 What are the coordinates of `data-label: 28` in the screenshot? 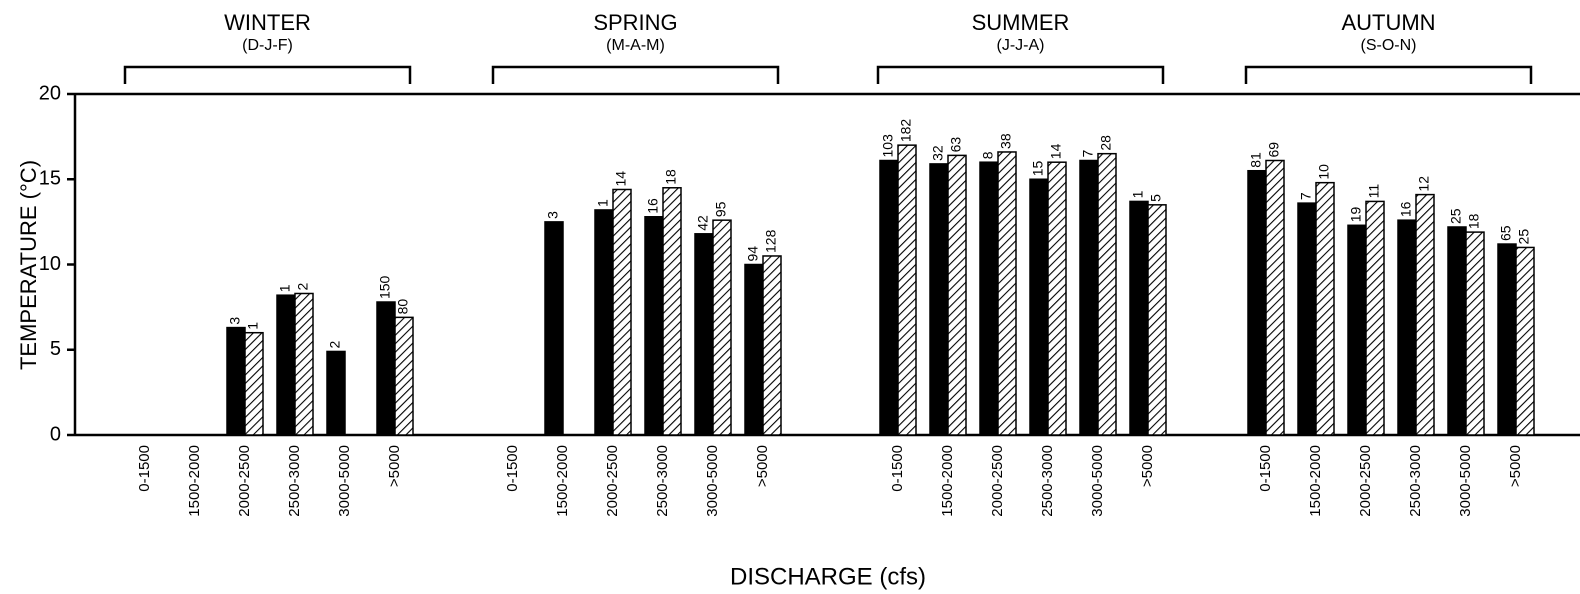 It's located at (1106, 143).